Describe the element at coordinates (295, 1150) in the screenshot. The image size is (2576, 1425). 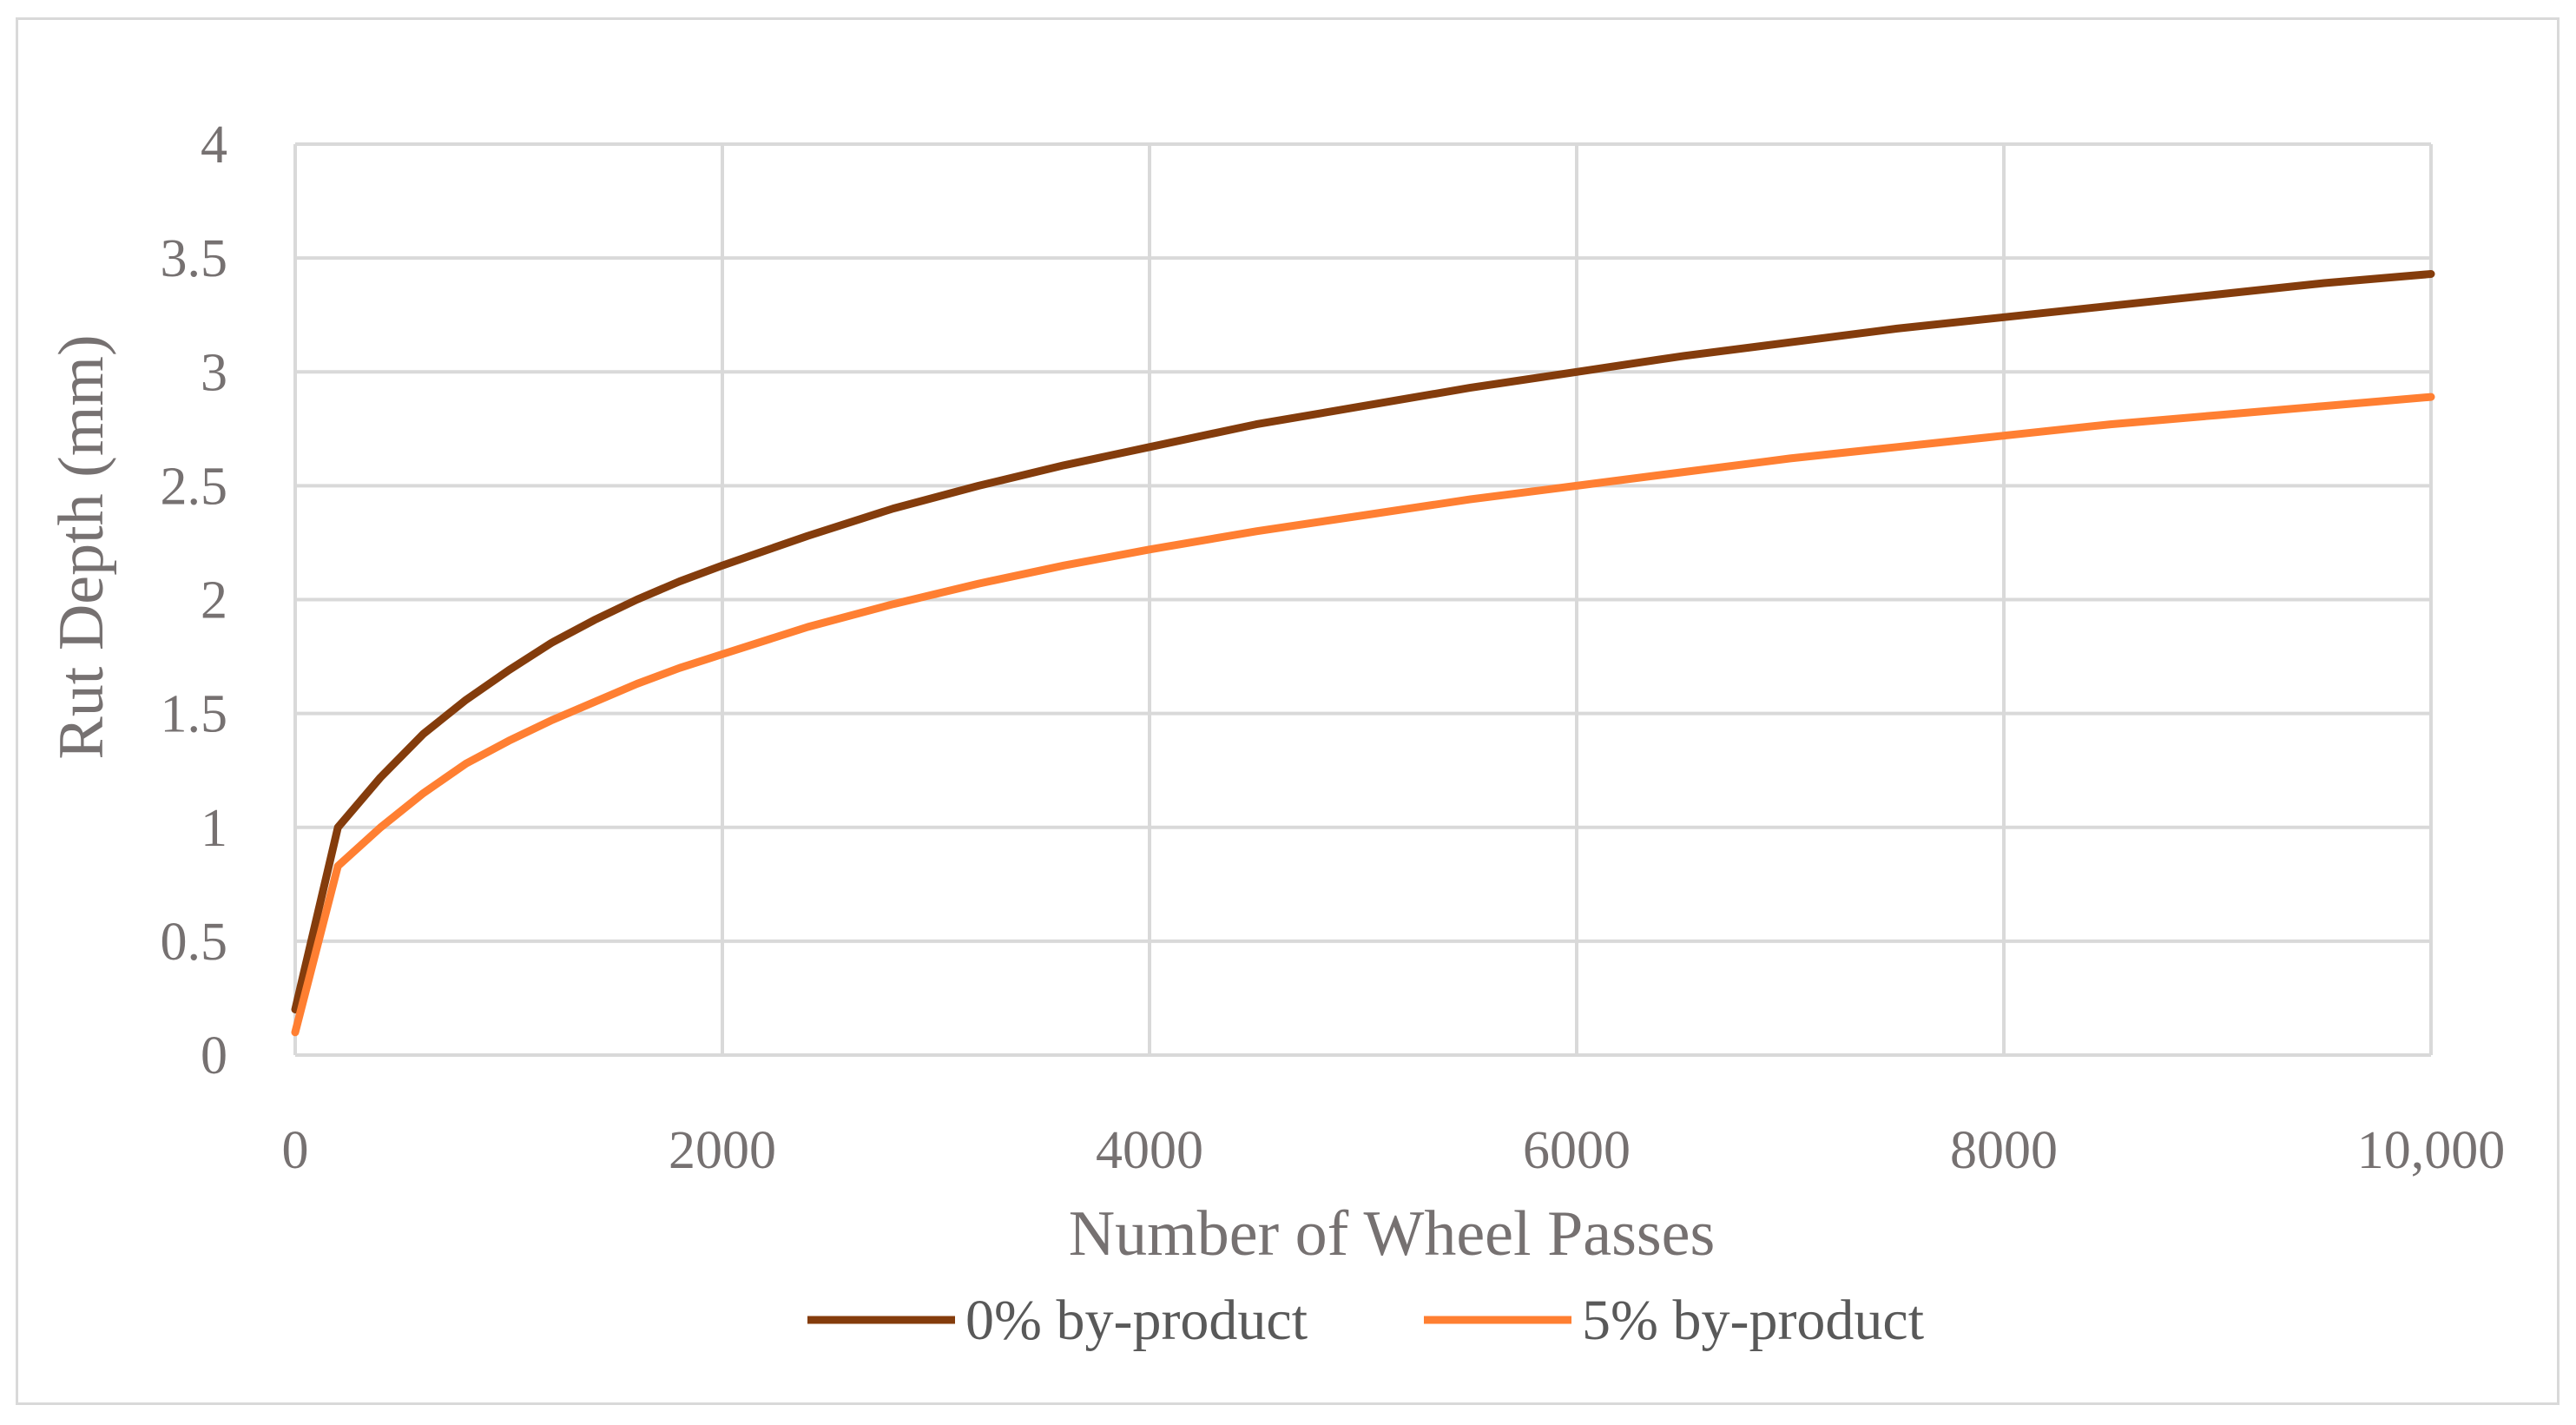
I see `x-tick-label: 0` at that location.